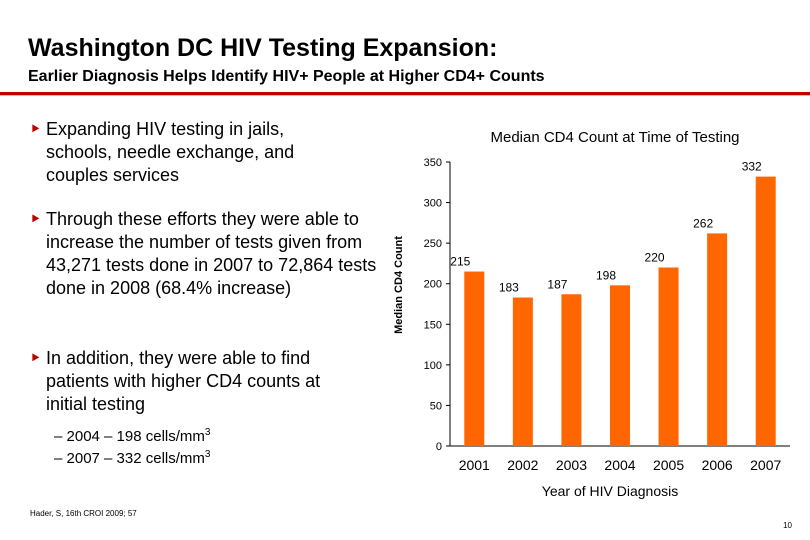 This screenshot has width=810, height=540. What do you see at coordinates (655, 257) in the screenshot?
I see `data-label-2005: 220` at bounding box center [655, 257].